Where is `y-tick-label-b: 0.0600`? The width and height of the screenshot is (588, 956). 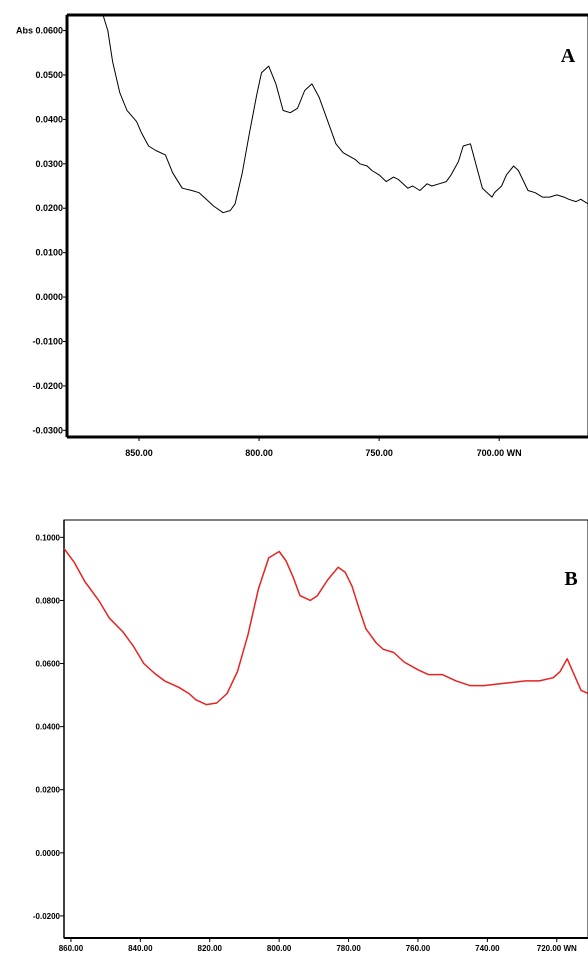
y-tick-label-b: 0.0600 is located at coordinates (48, 664).